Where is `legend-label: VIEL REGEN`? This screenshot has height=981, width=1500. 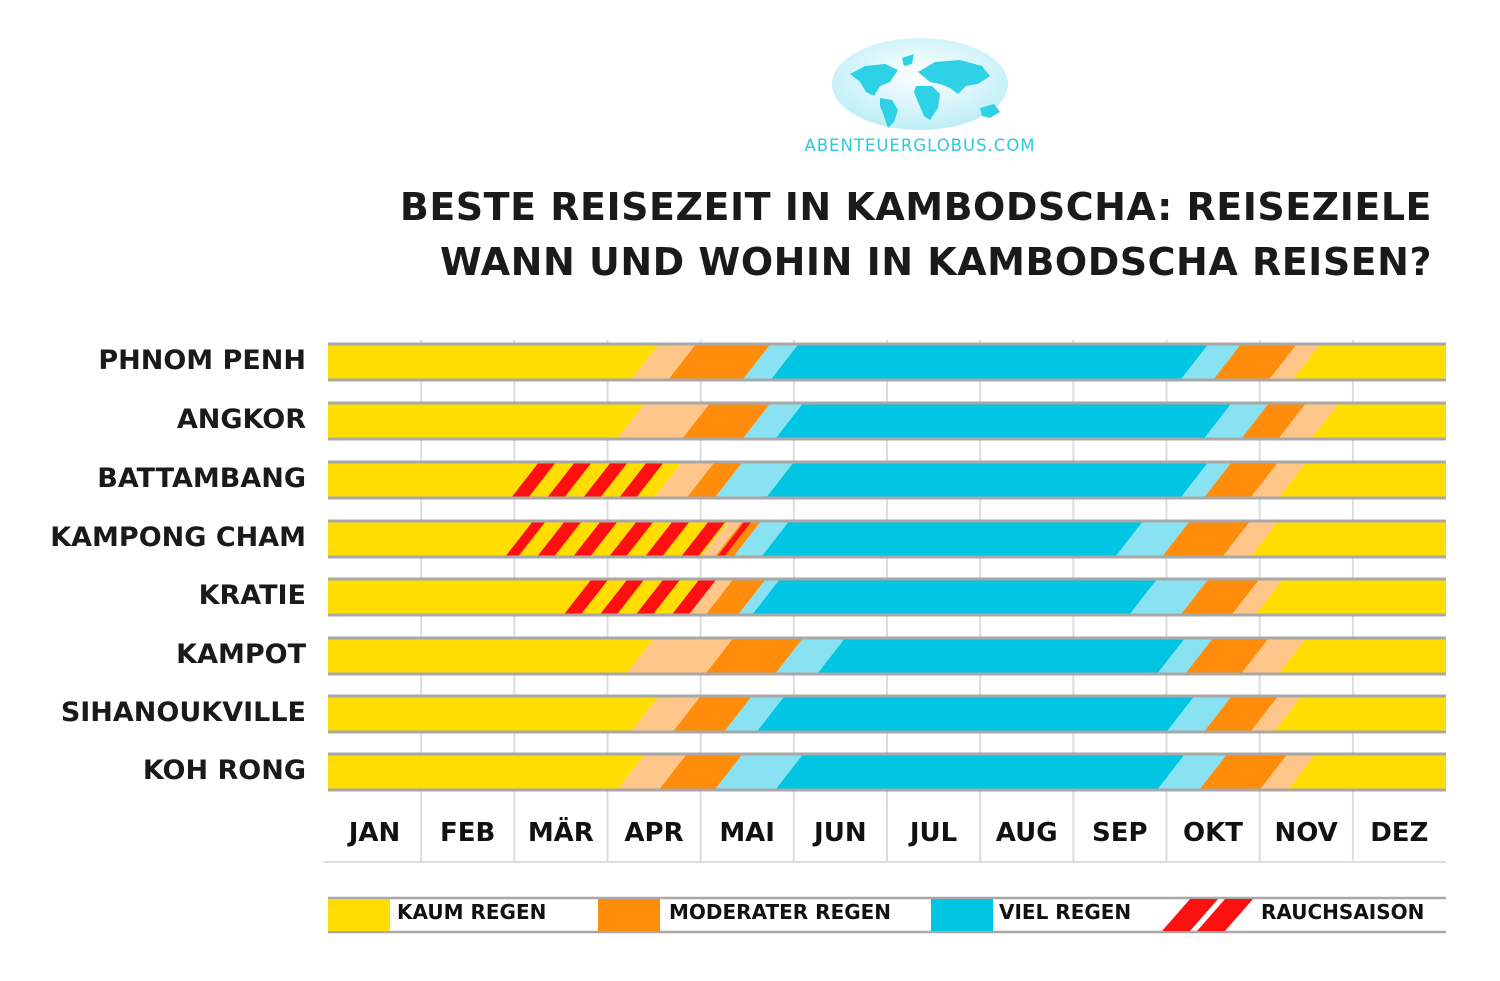
legend-label: VIEL REGEN is located at coordinates (1065, 912).